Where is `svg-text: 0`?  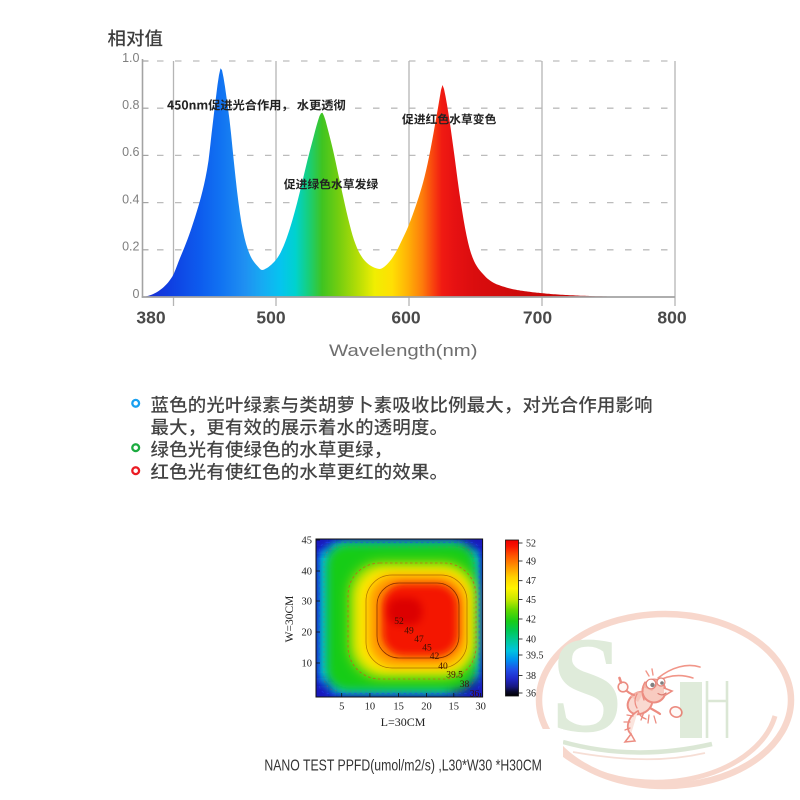
svg-text: 0 is located at coordinates (136, 294).